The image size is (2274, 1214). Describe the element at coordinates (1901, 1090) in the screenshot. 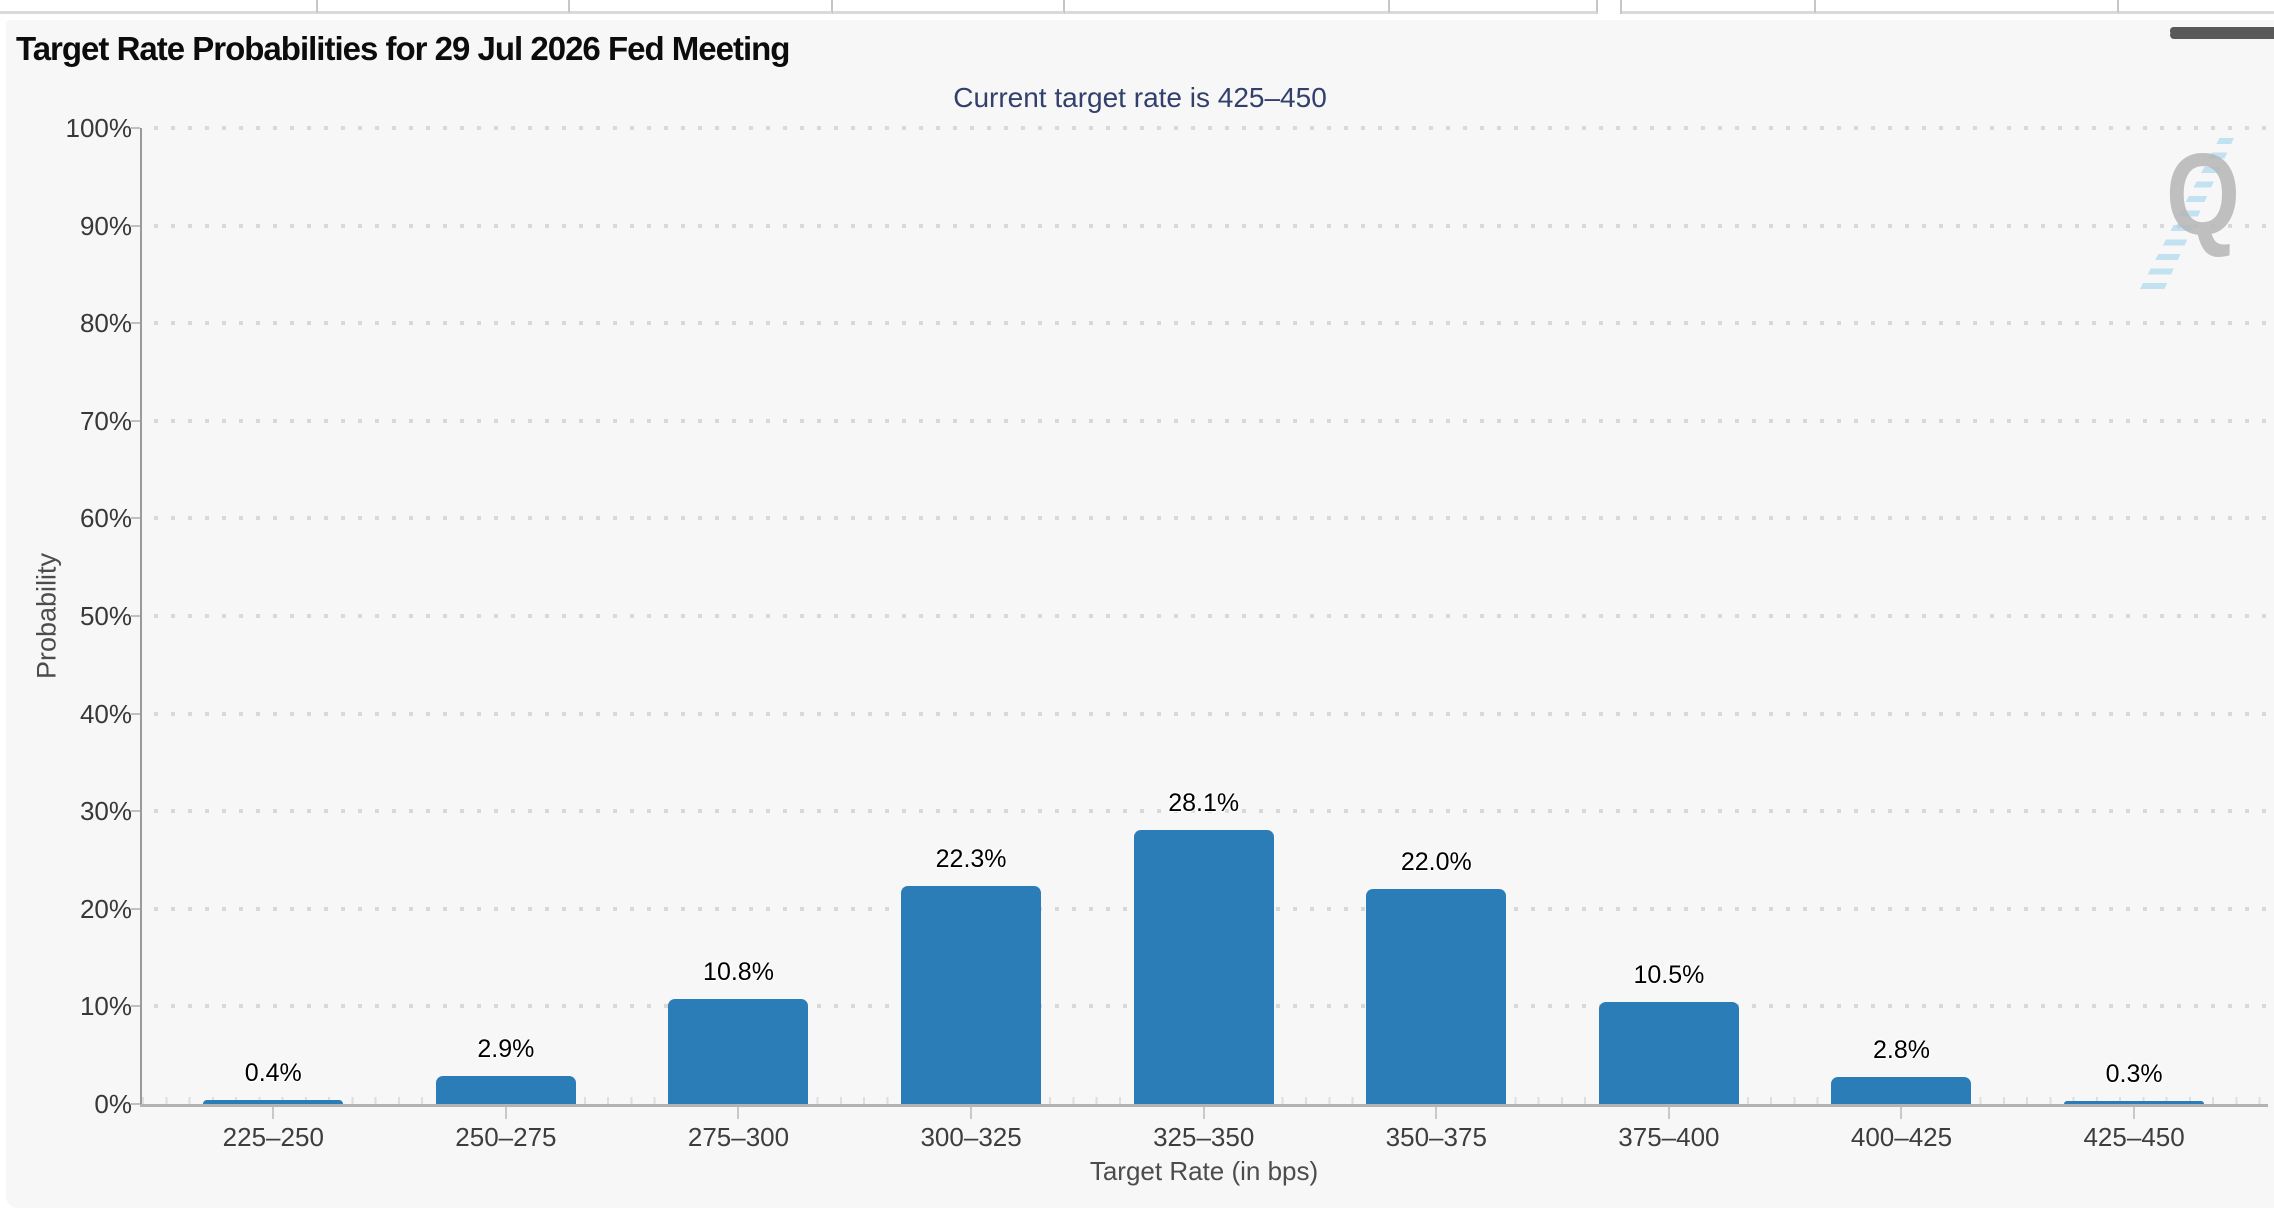

I see `bar-400–425` at that location.